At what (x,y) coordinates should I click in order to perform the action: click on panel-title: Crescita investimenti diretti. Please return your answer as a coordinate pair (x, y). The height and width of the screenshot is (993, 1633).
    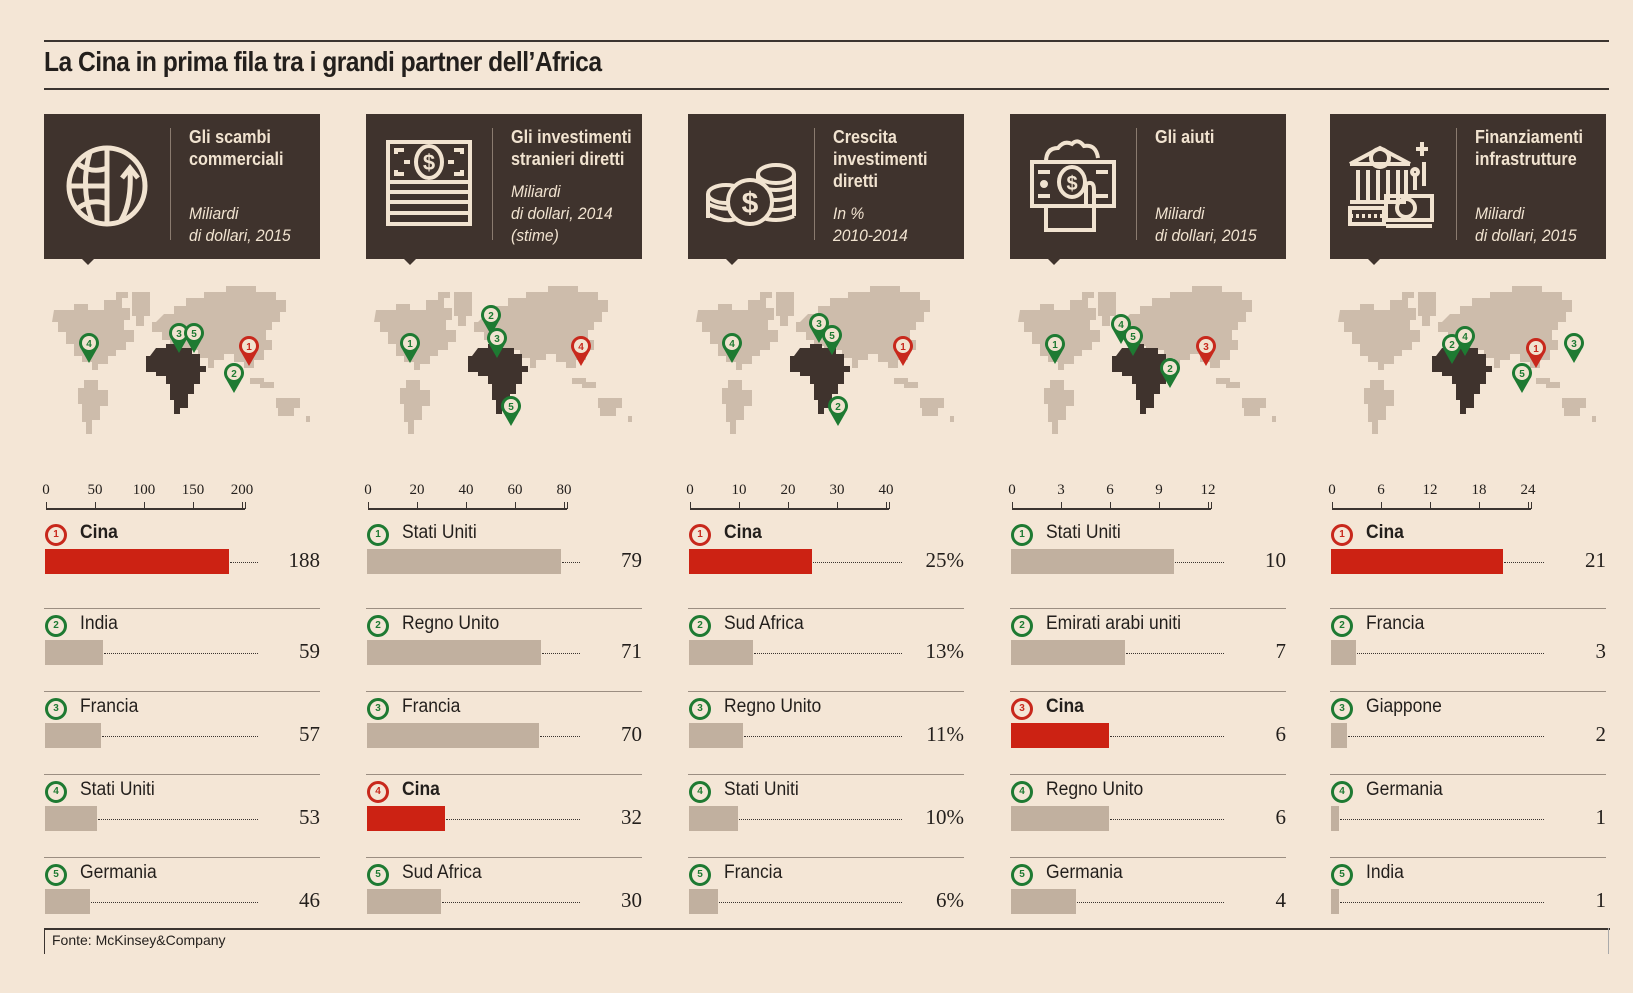
    Looking at the image, I should click on (880, 159).